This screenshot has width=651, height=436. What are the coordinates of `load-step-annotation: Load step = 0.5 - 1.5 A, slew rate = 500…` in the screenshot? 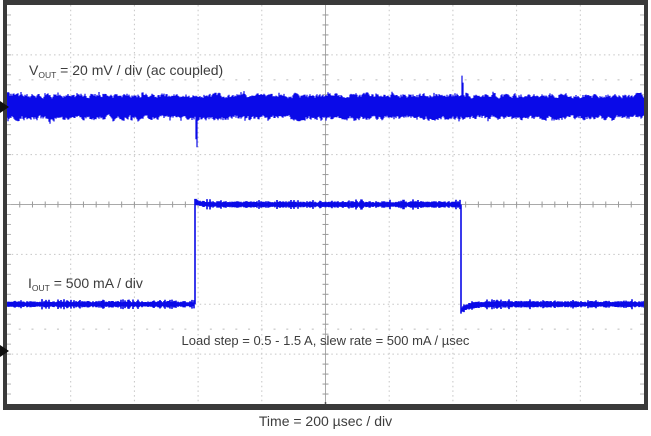 It's located at (325, 340).